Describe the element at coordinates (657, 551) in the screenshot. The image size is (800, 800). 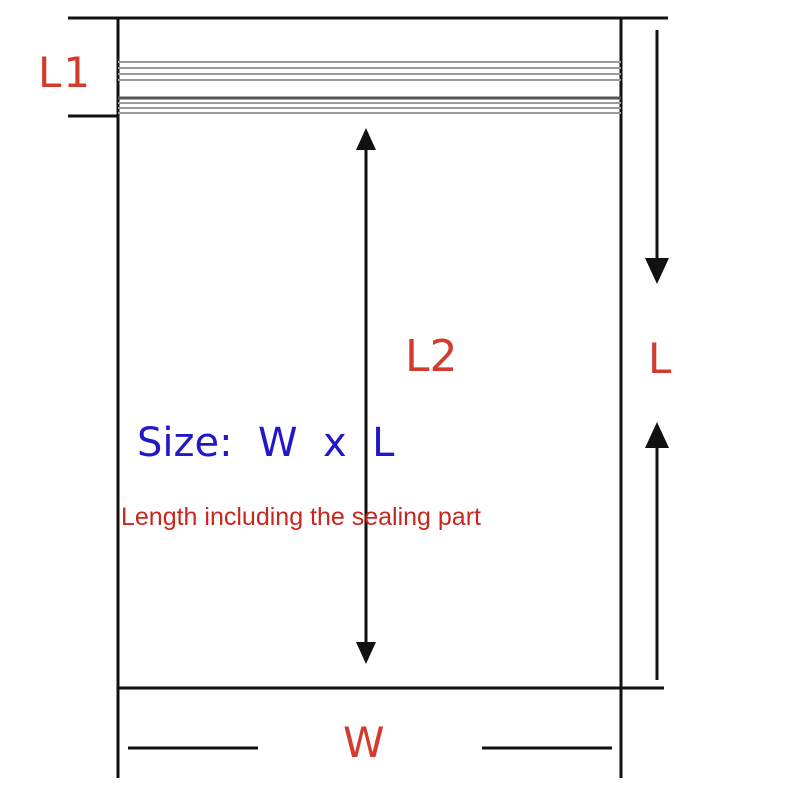
I see `l-arrow-bottom` at that location.